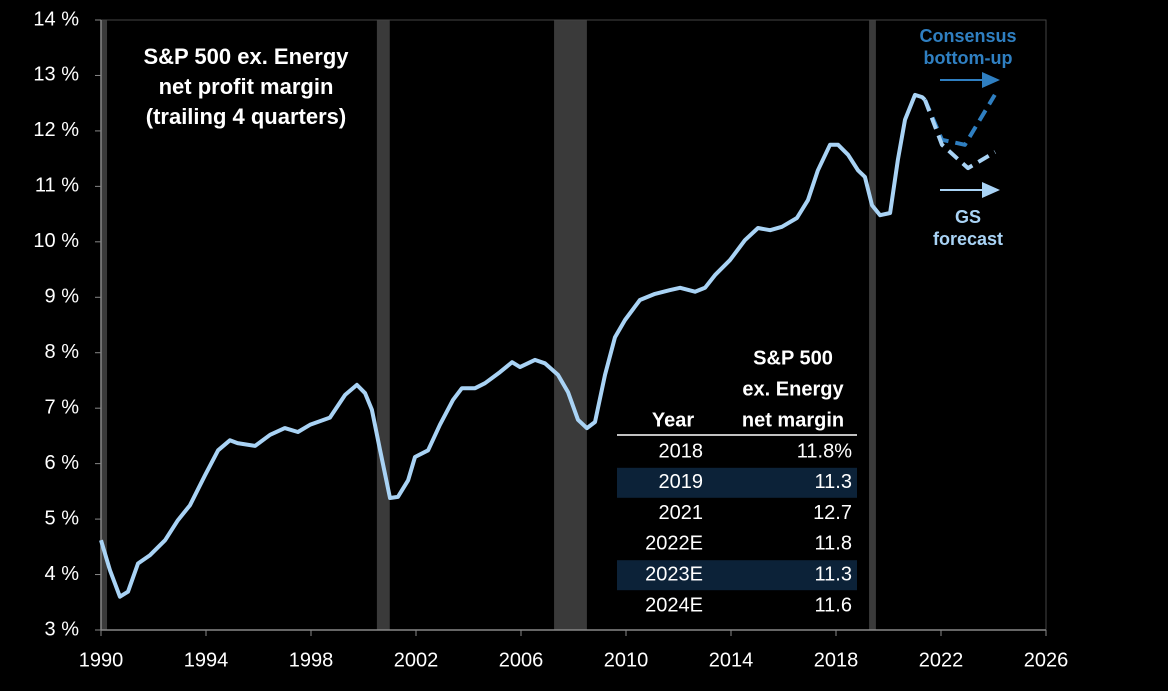  What do you see at coordinates (57, 186) in the screenshot?
I see `y-tick-label: 11 %` at bounding box center [57, 186].